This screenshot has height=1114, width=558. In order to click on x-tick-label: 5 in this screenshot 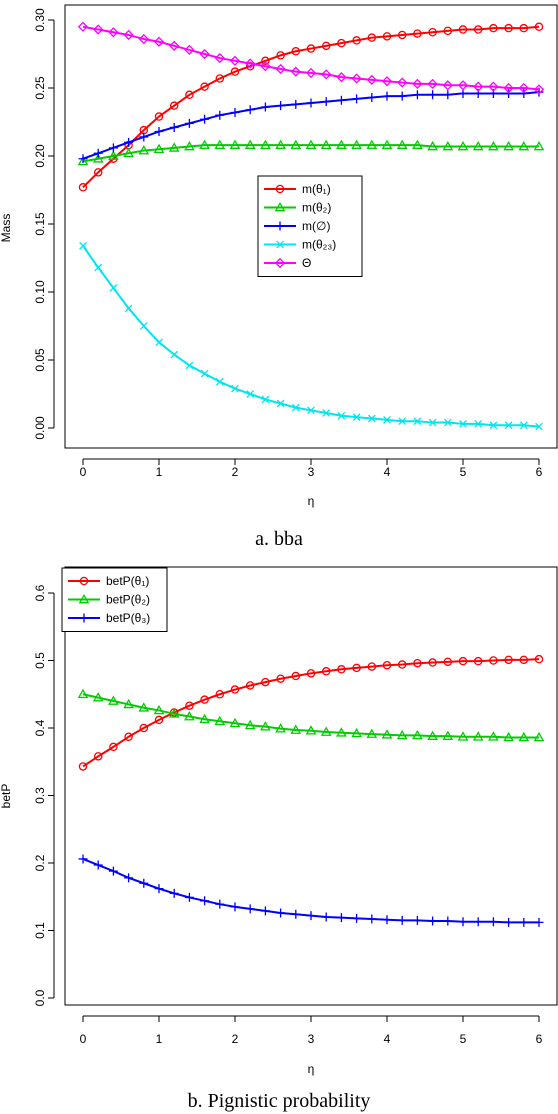, I will do `click(463, 1039)`.